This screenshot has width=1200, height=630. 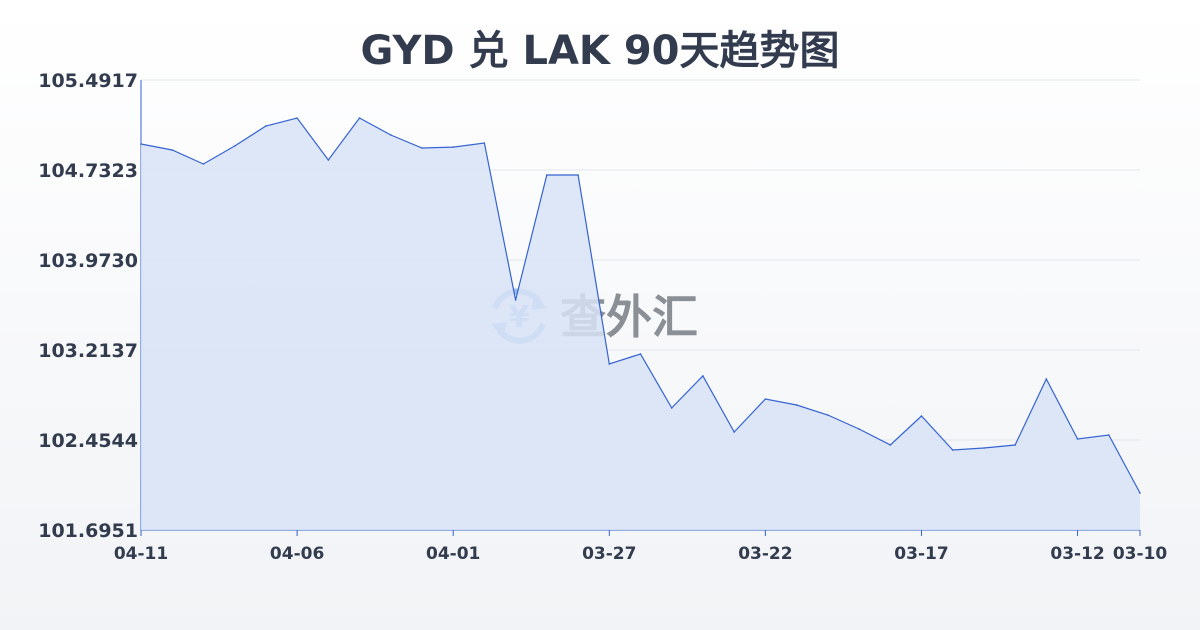 What do you see at coordinates (453, 554) in the screenshot?
I see `x-tick-label: 04-01` at bounding box center [453, 554].